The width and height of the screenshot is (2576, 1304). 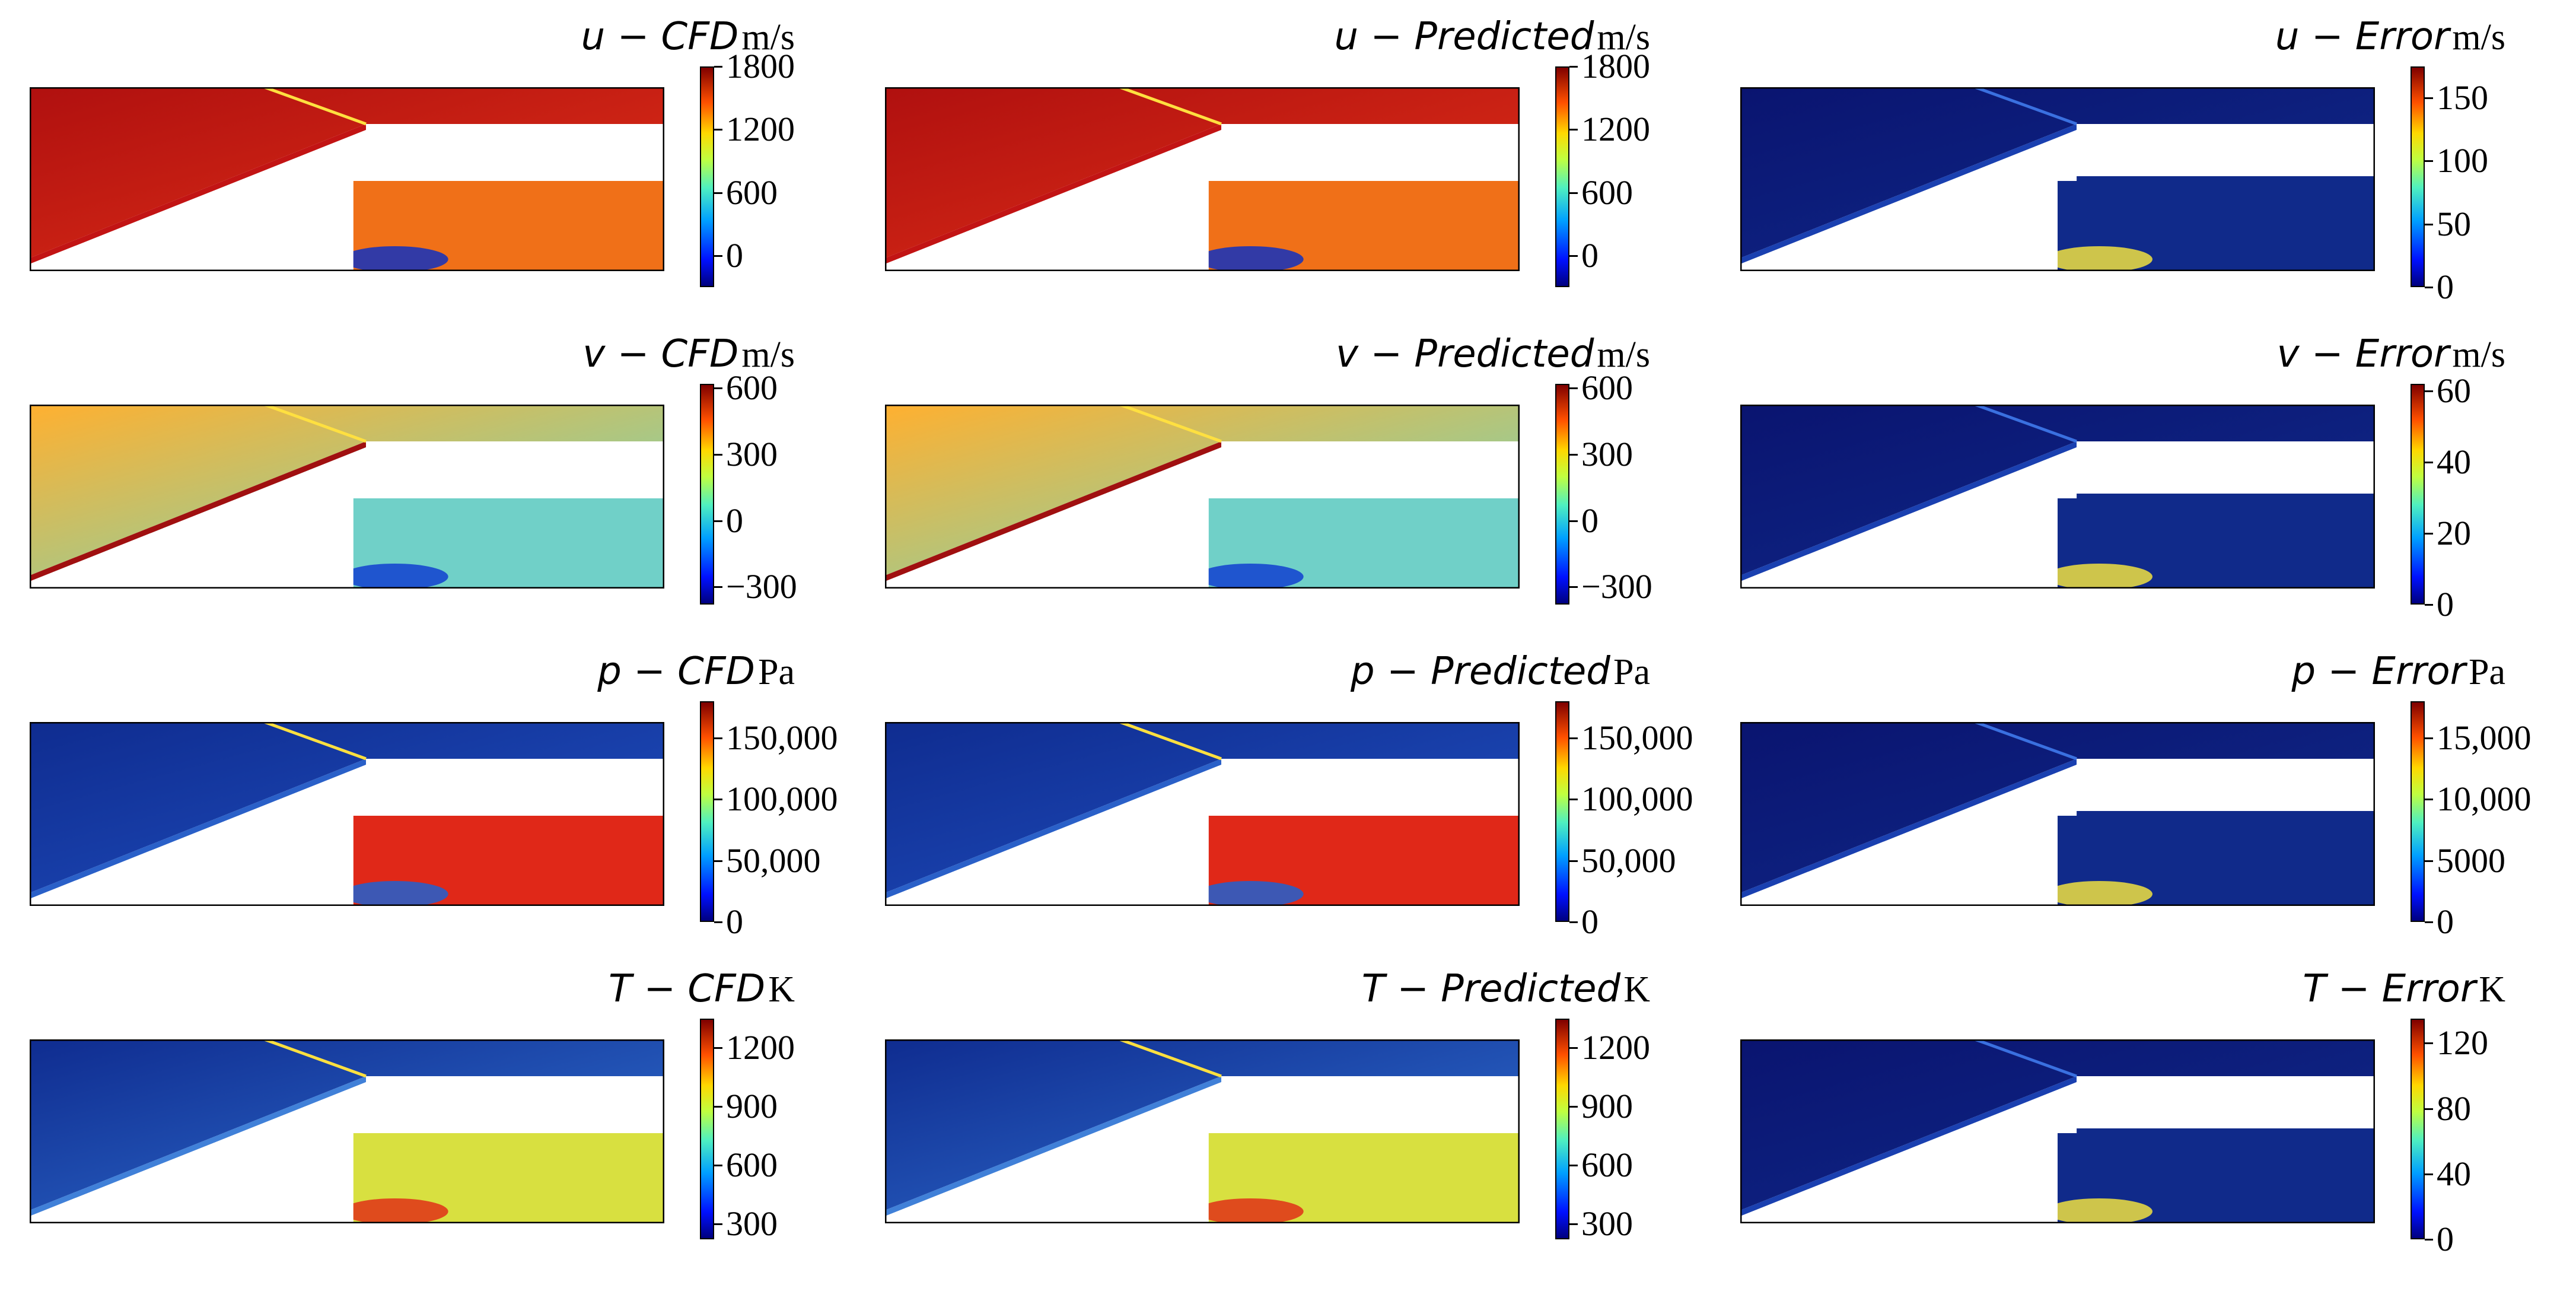 What do you see at coordinates (1505, 989) in the screenshot?
I see `panel-title: T − Predicted K` at bounding box center [1505, 989].